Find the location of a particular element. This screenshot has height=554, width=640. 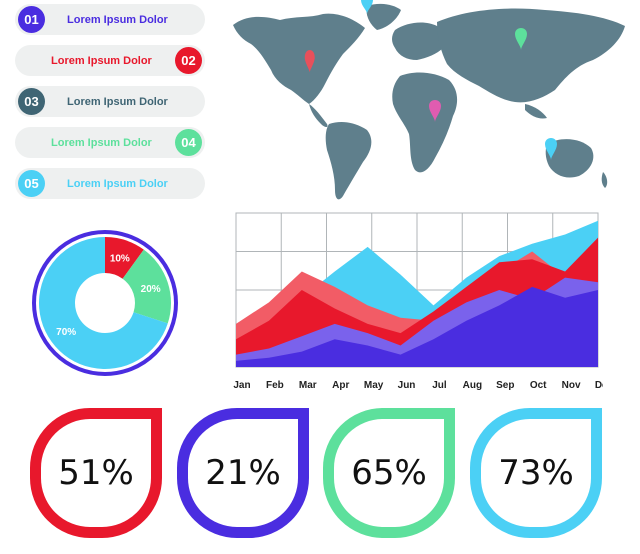

list-item-04: Lorem Ipsum Dolor 04 is located at coordinates (110, 142).